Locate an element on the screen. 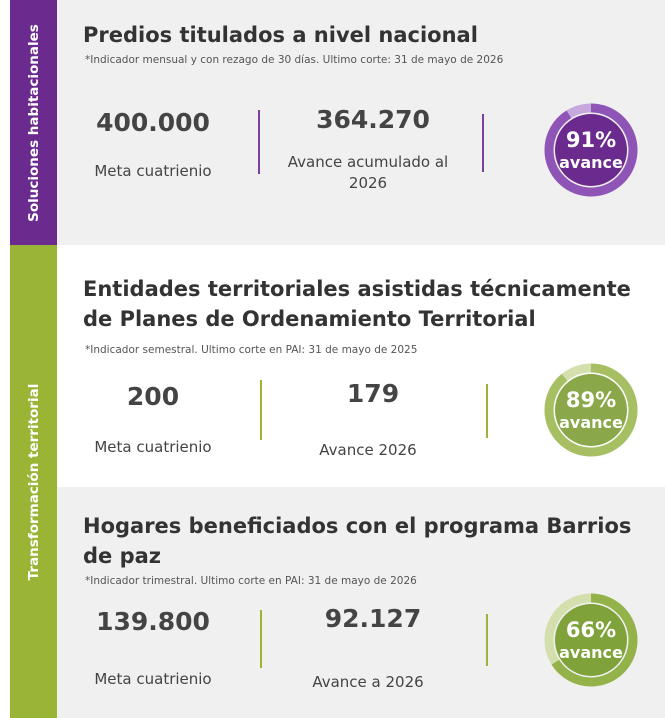 The image size is (665, 718). progress-label: Avance a 2026 is located at coordinates (368, 682).